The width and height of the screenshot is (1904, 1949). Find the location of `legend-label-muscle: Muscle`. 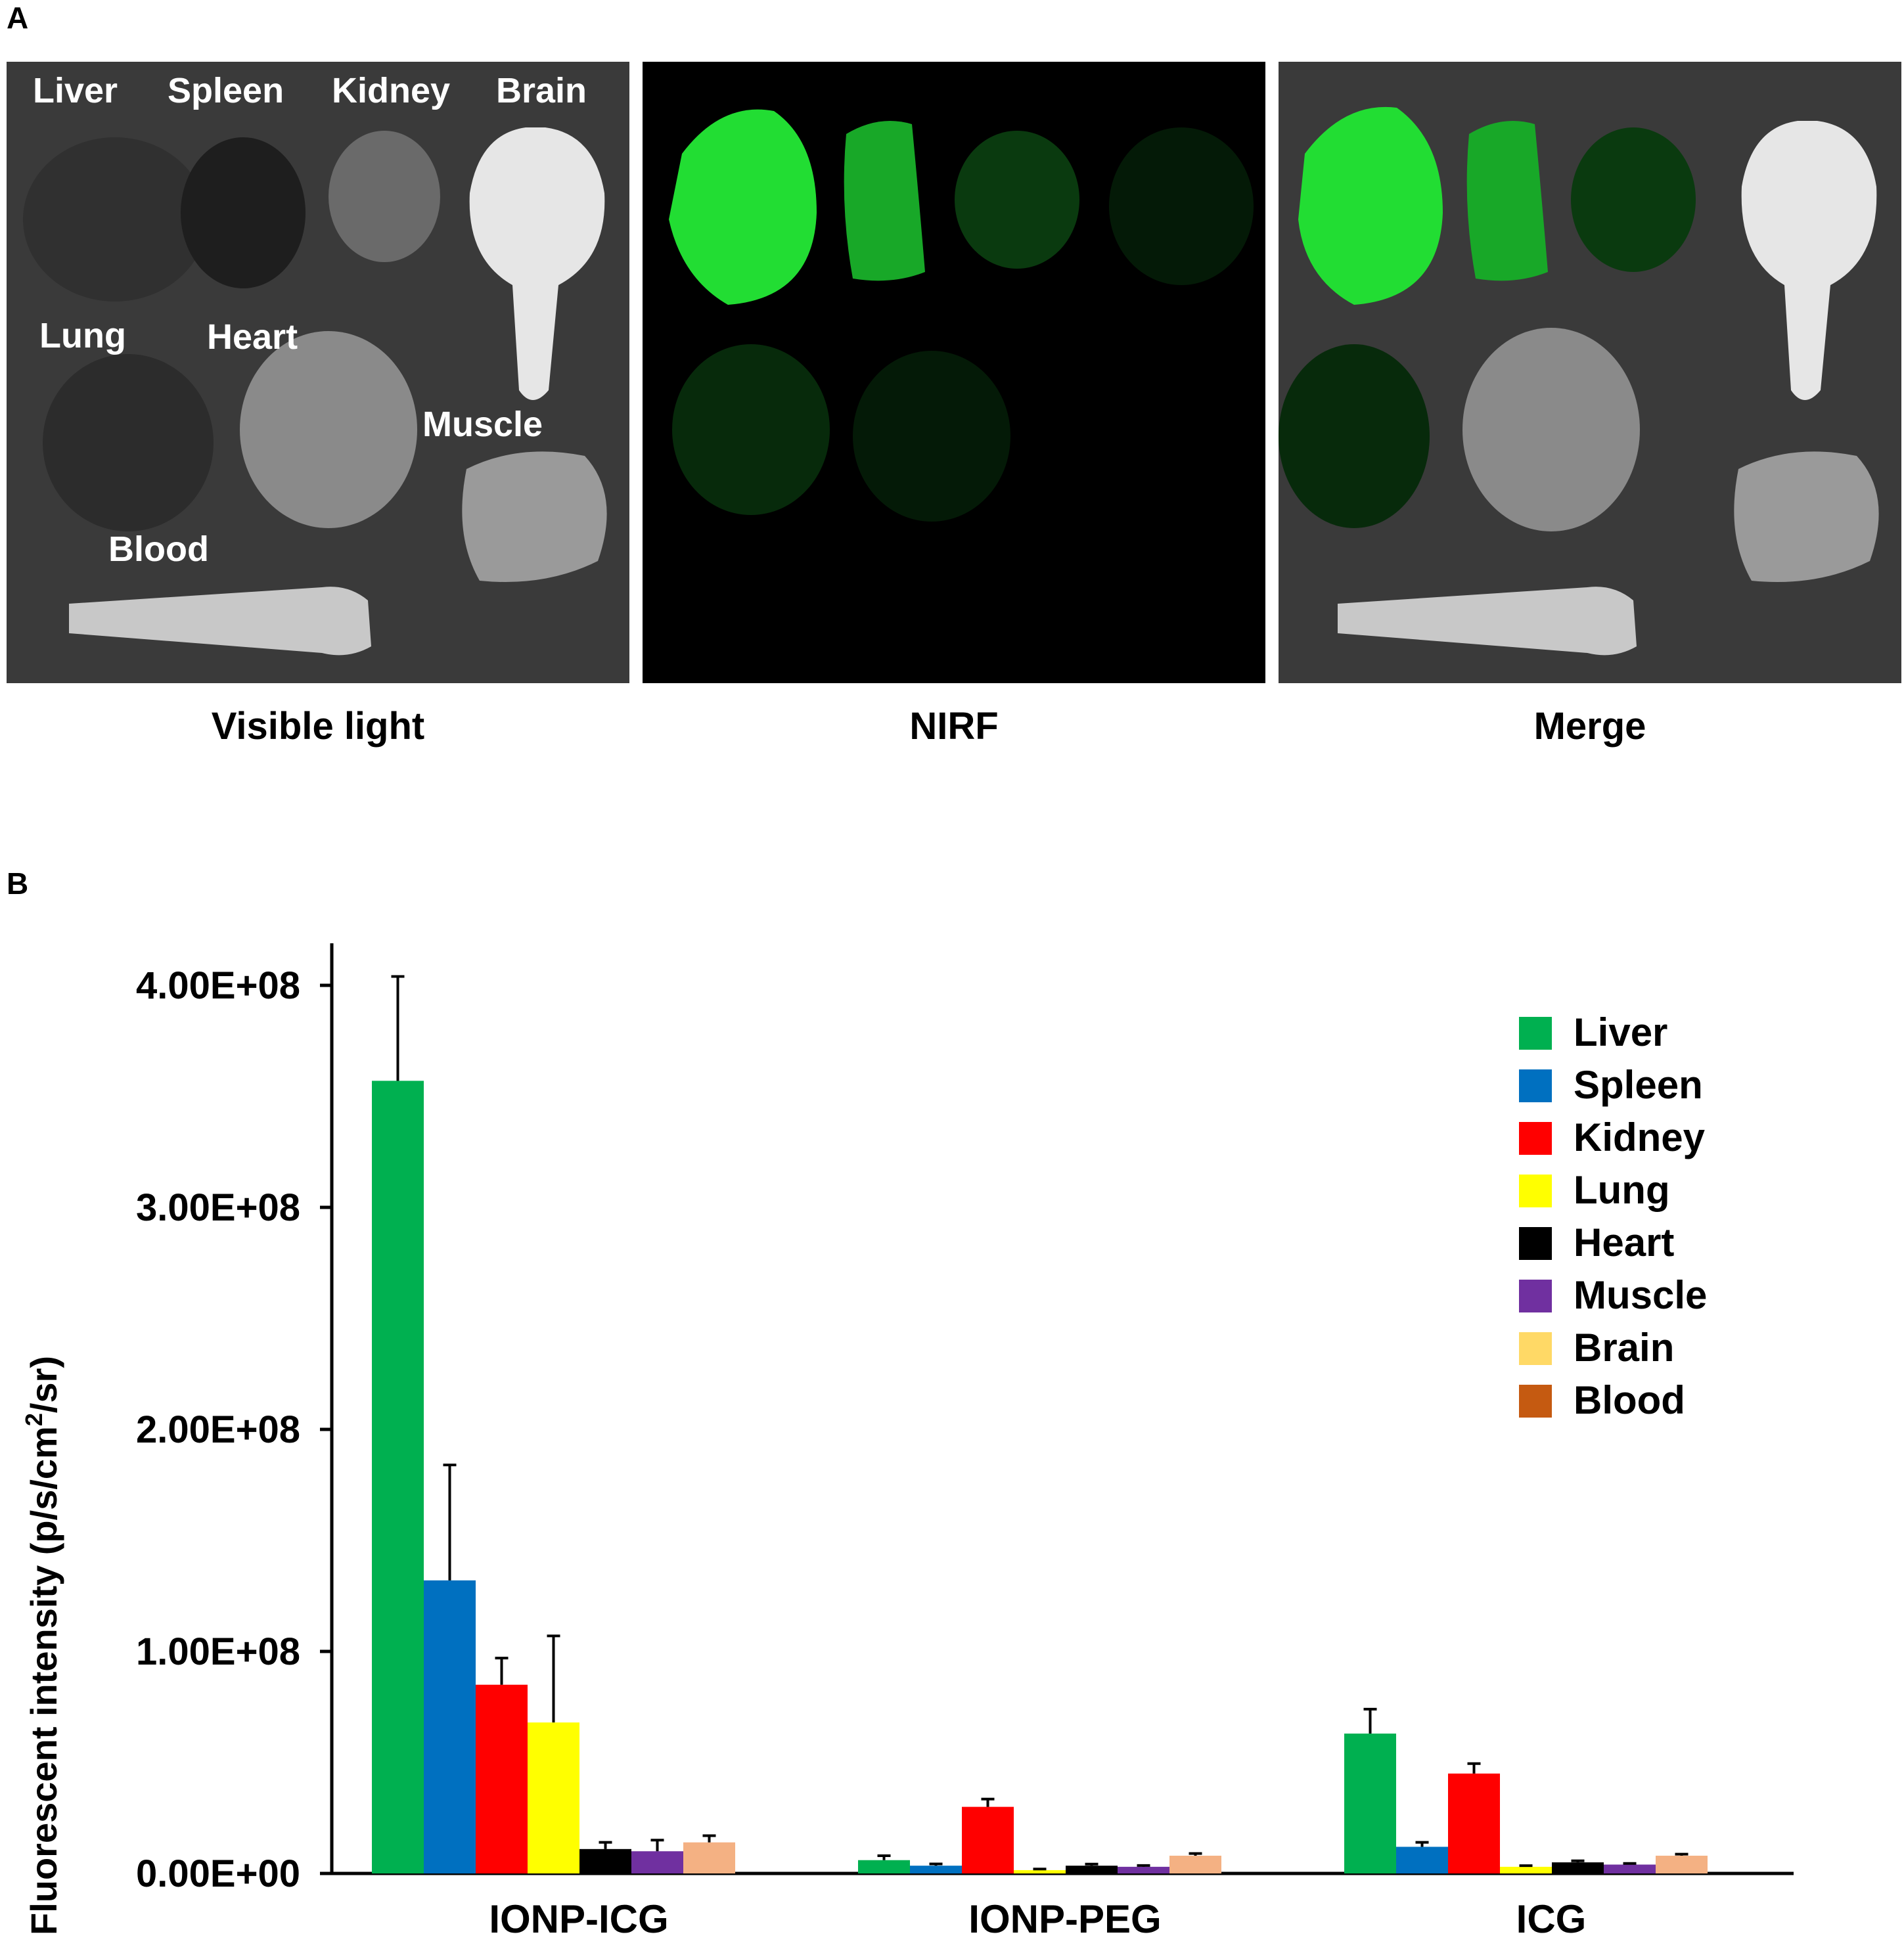

legend-label-muscle: Muscle is located at coordinates (1640, 1295).